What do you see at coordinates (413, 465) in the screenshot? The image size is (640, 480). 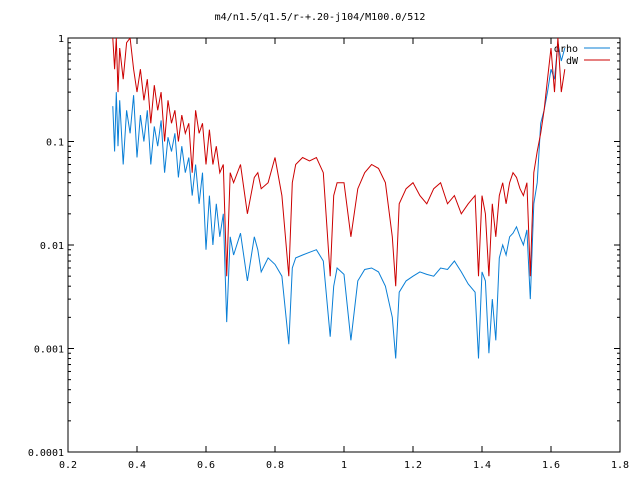 I see `x-tick-label: 1.2` at bounding box center [413, 465].